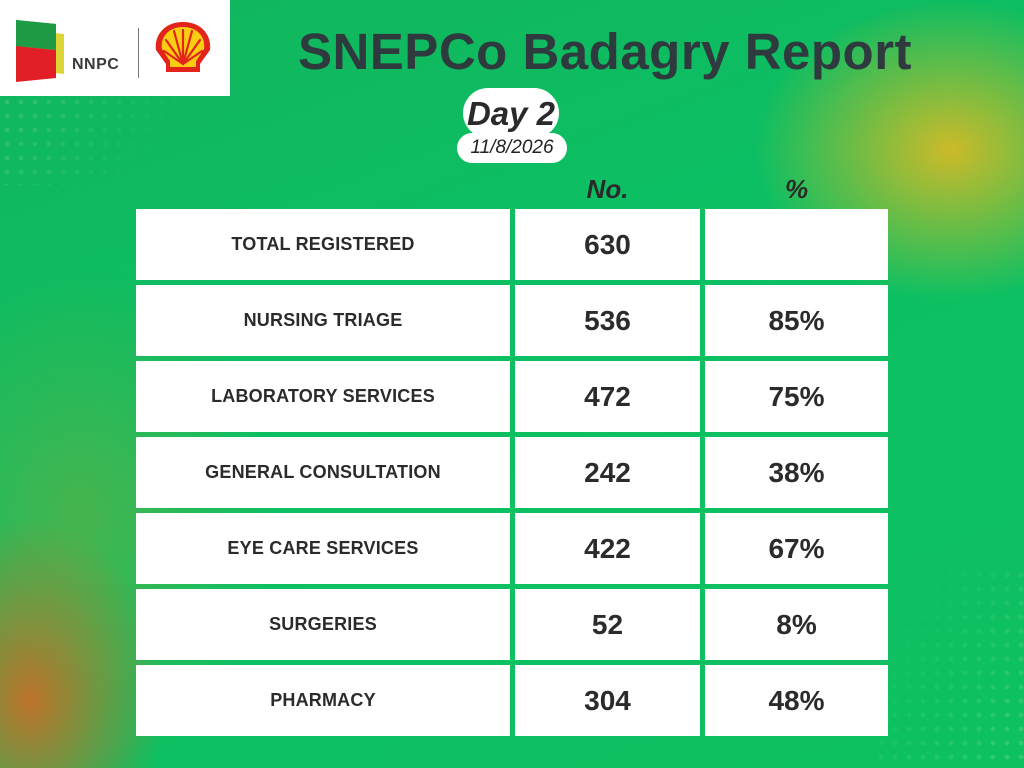 The height and width of the screenshot is (768, 1024). What do you see at coordinates (605, 51) in the screenshot?
I see `report-title: SNEPCo Badagry Report` at bounding box center [605, 51].